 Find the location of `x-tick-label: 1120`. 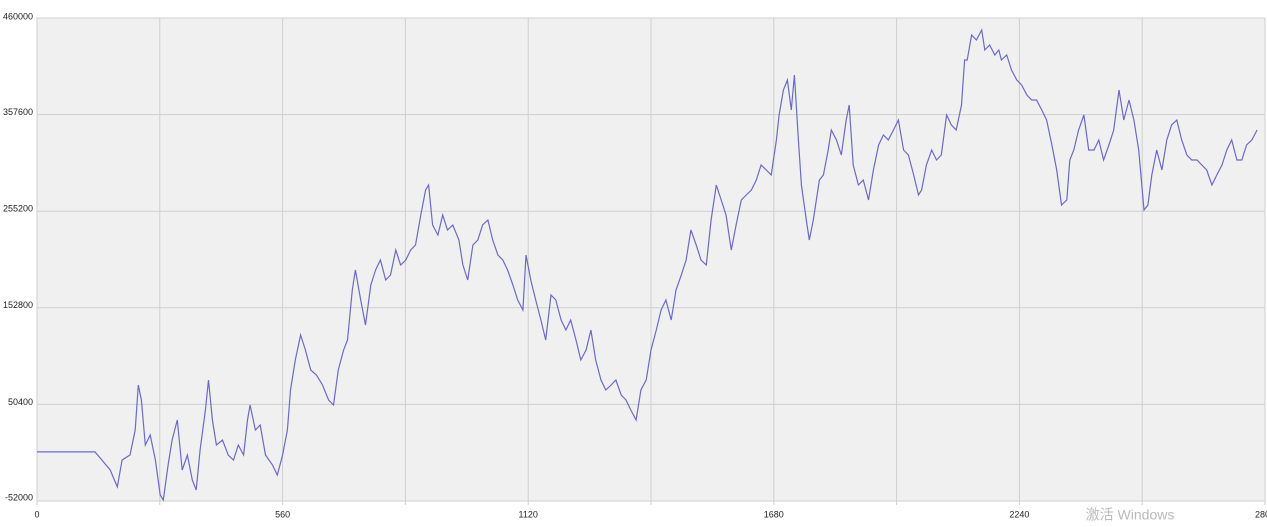

x-tick-label: 1120 is located at coordinates (528, 514).